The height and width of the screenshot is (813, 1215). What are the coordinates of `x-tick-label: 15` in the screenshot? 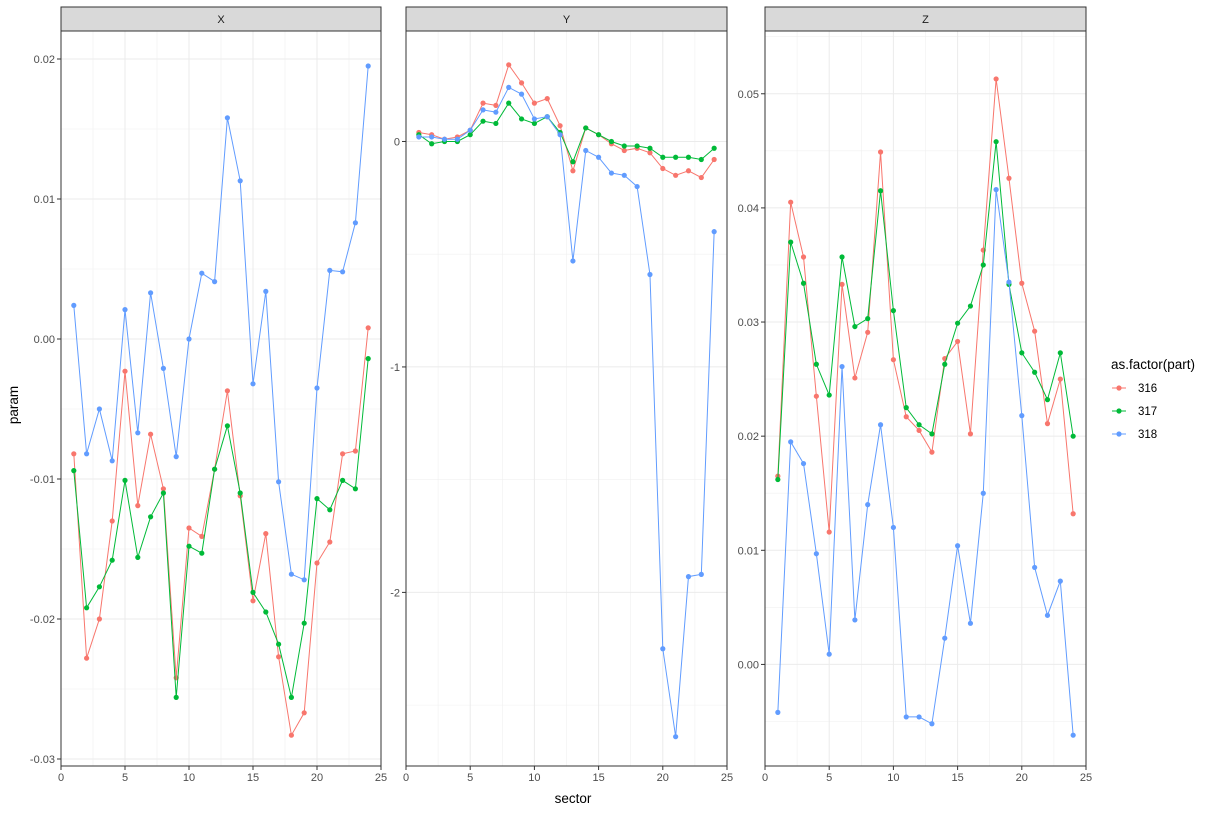 It's located at (957, 778).